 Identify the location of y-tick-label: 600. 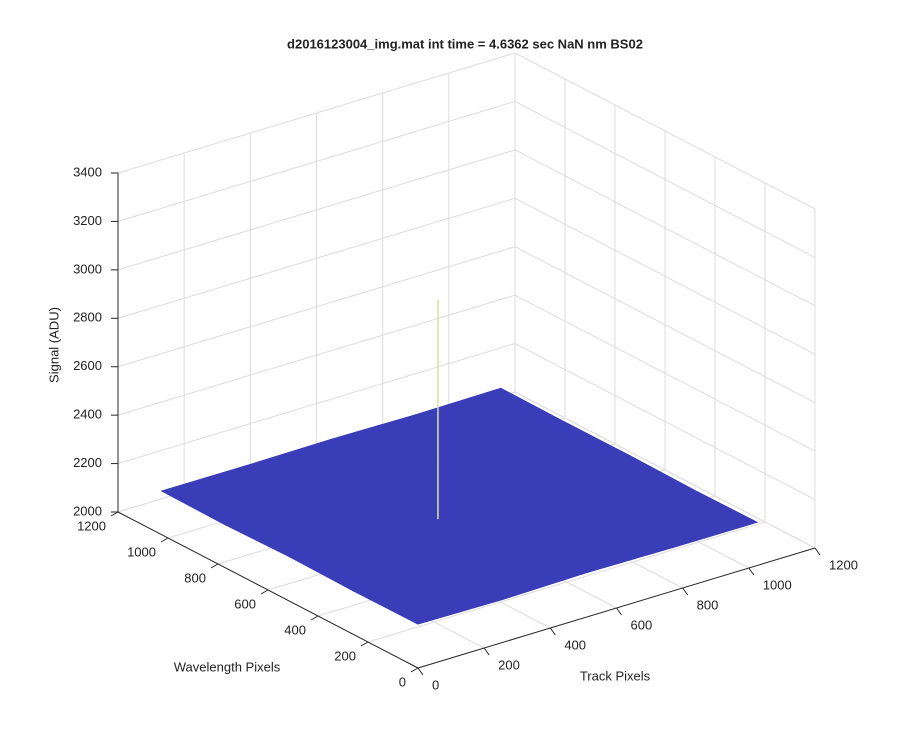
(245, 603).